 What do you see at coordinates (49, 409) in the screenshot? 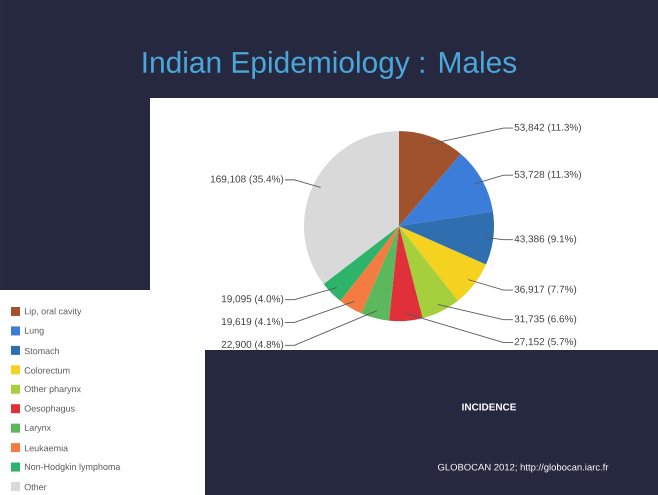
I see `legend-label: Oesophagus` at bounding box center [49, 409].